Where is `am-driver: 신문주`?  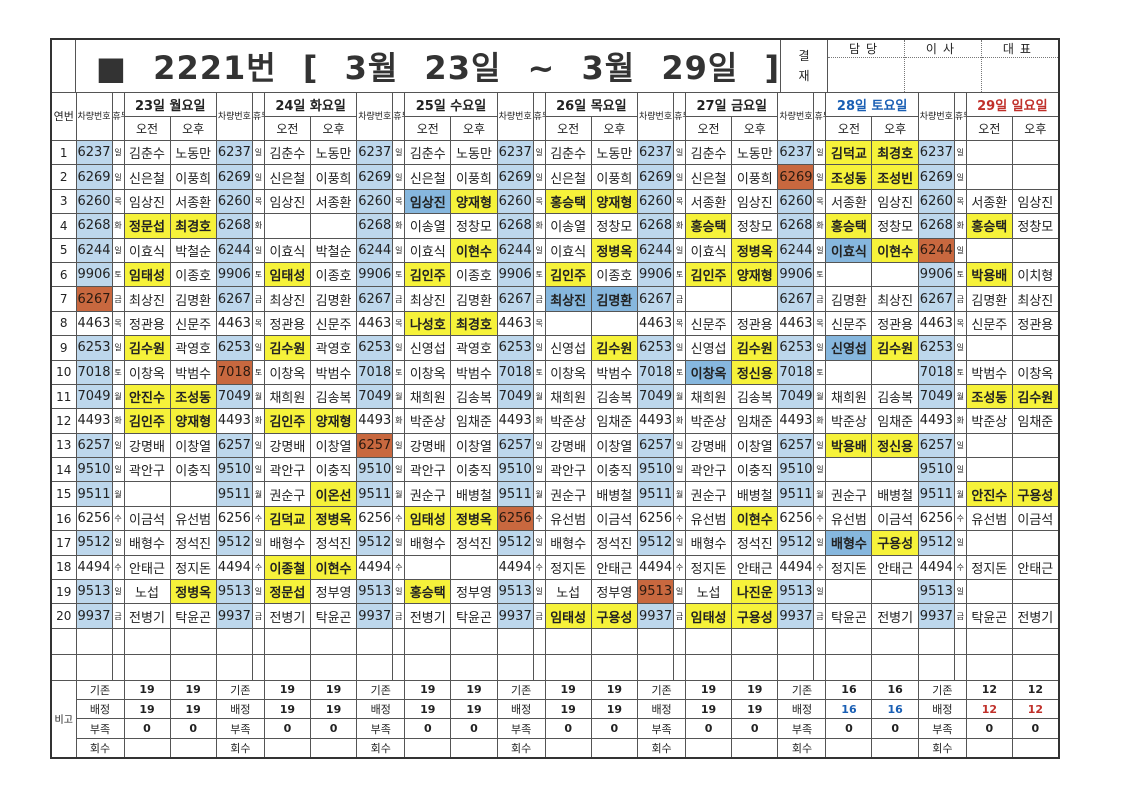 am-driver: 신문주 is located at coordinates (709, 323).